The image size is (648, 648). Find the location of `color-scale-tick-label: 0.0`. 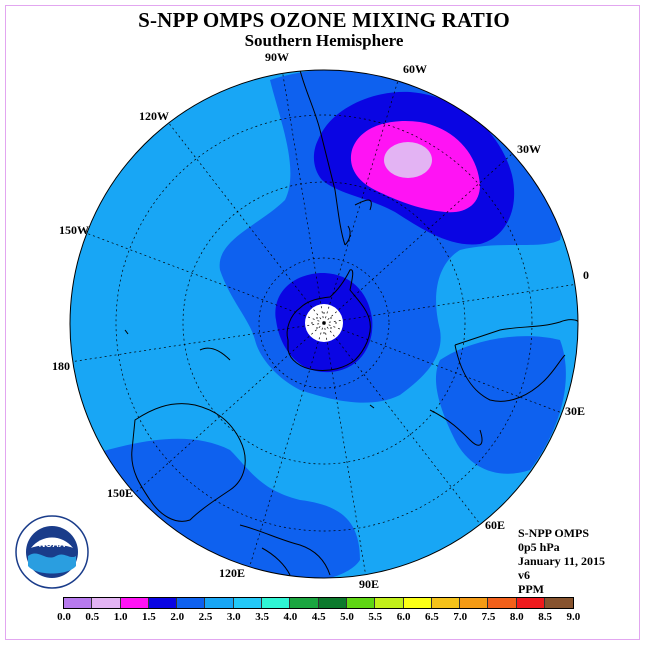

color-scale-tick-label: 0.0 is located at coordinates (64, 617).